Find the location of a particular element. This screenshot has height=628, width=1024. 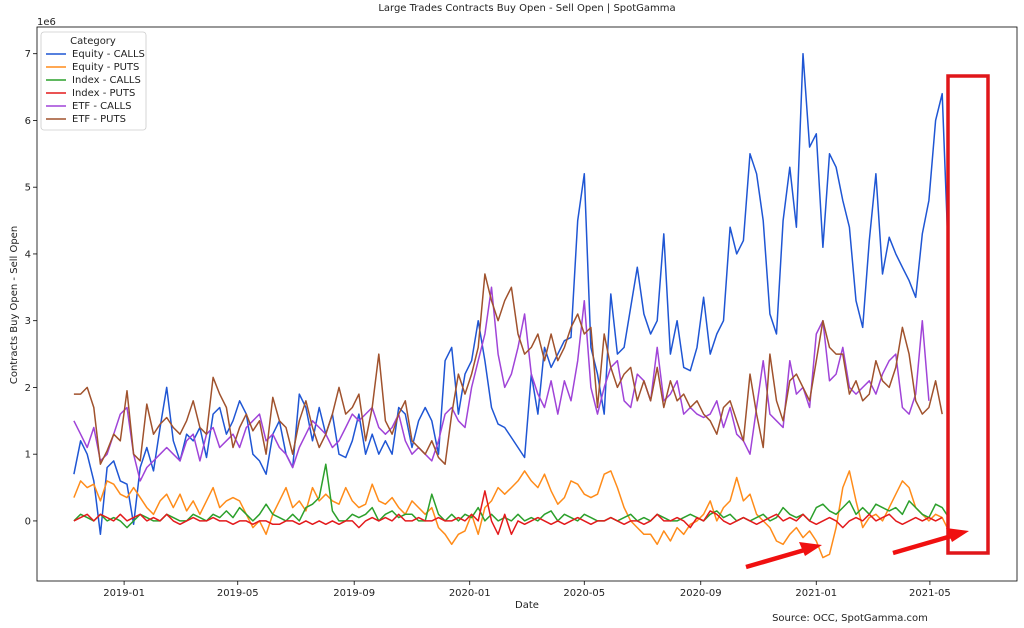

annotation-arrow-right is located at coordinates (930, 542).